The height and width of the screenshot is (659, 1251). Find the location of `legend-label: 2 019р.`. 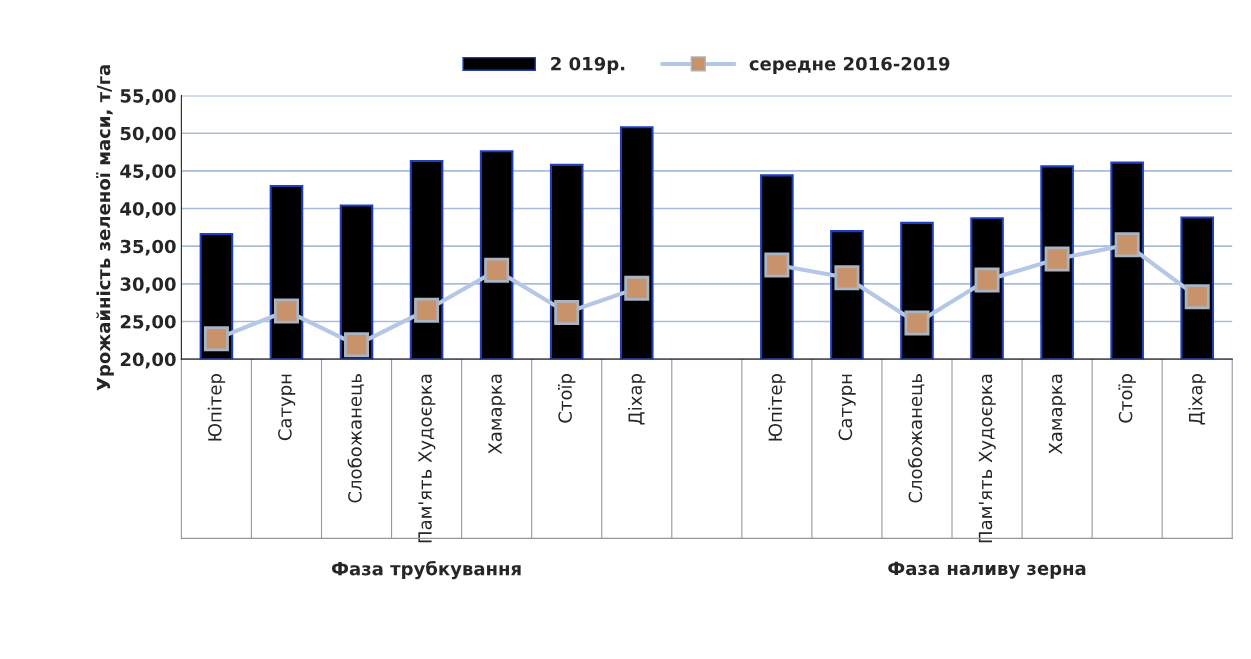

legend-label: 2 019р. is located at coordinates (588, 65).